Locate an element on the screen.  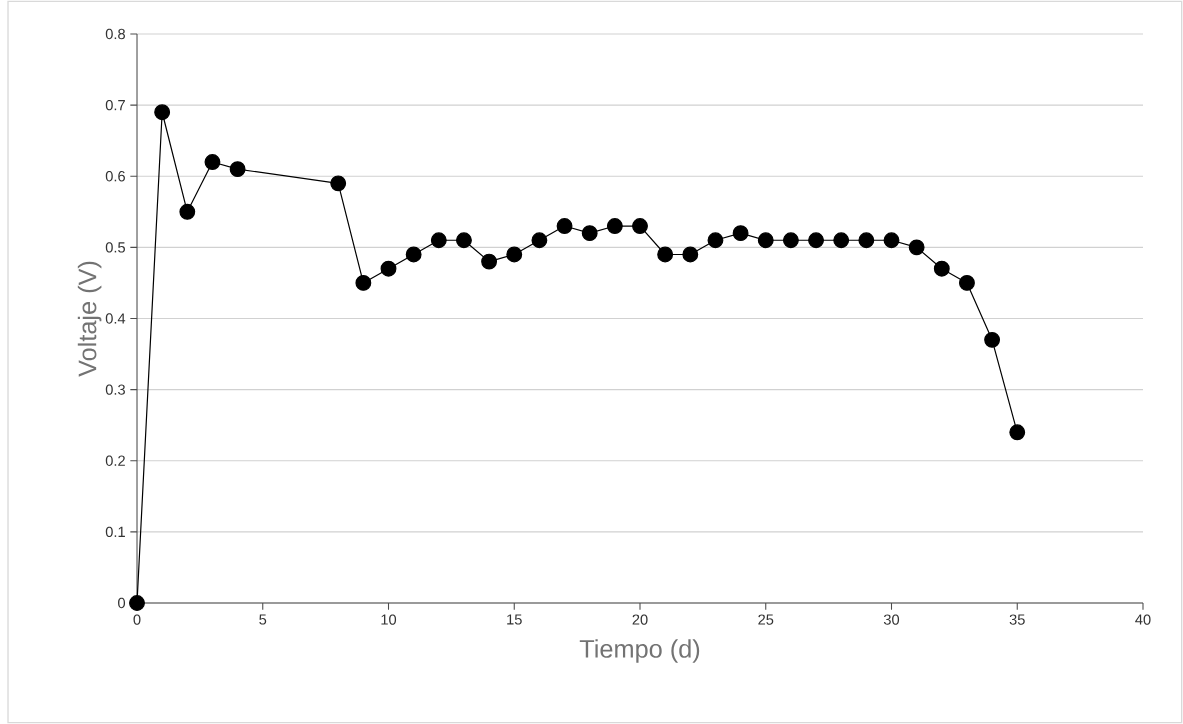
x-tick-label: 15 is located at coordinates (514, 619).